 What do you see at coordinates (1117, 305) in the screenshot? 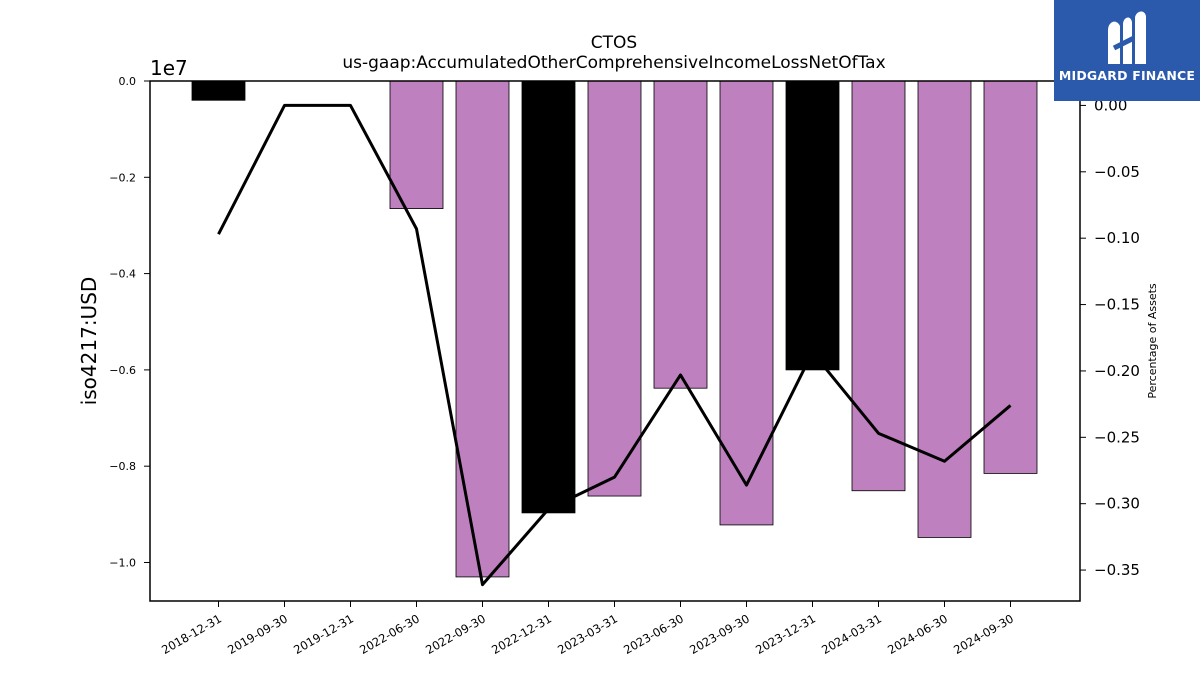
I see `y2-tick-label: −0.15` at bounding box center [1117, 305].